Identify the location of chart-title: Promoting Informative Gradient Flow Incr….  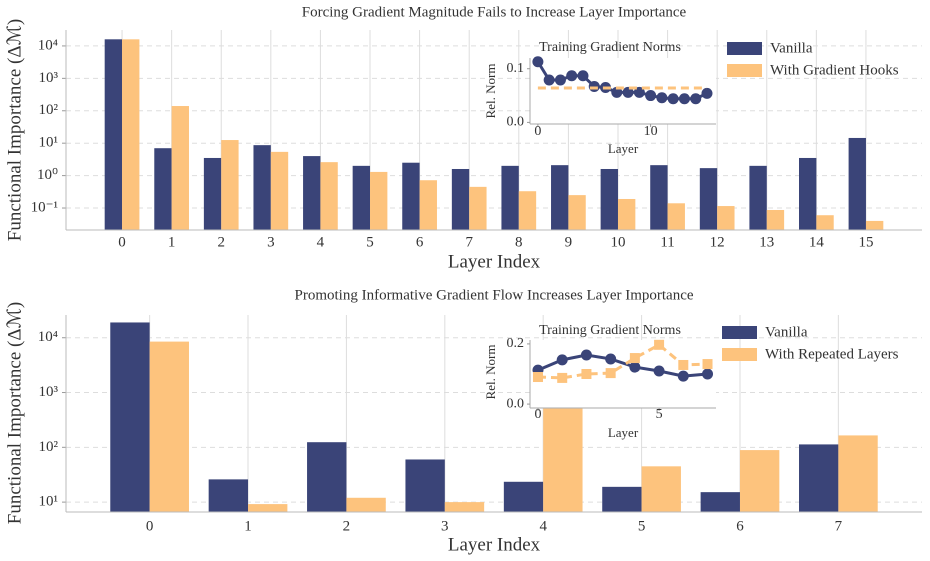
(493, 295).